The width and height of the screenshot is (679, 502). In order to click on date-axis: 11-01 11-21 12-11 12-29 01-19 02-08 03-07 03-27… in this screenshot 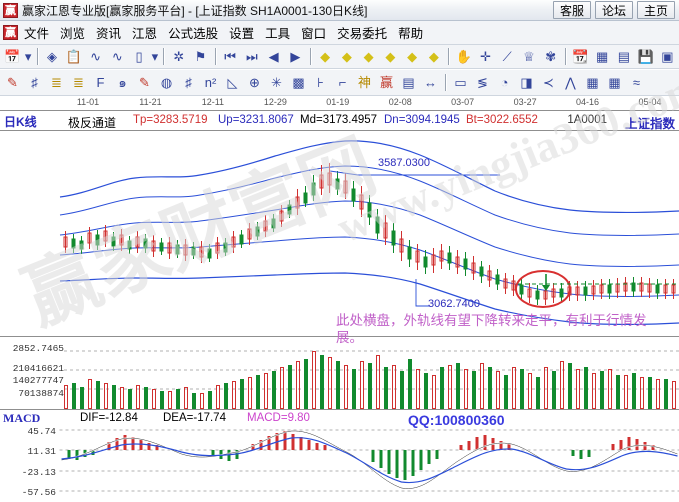, I will do `click(339, 103)`.